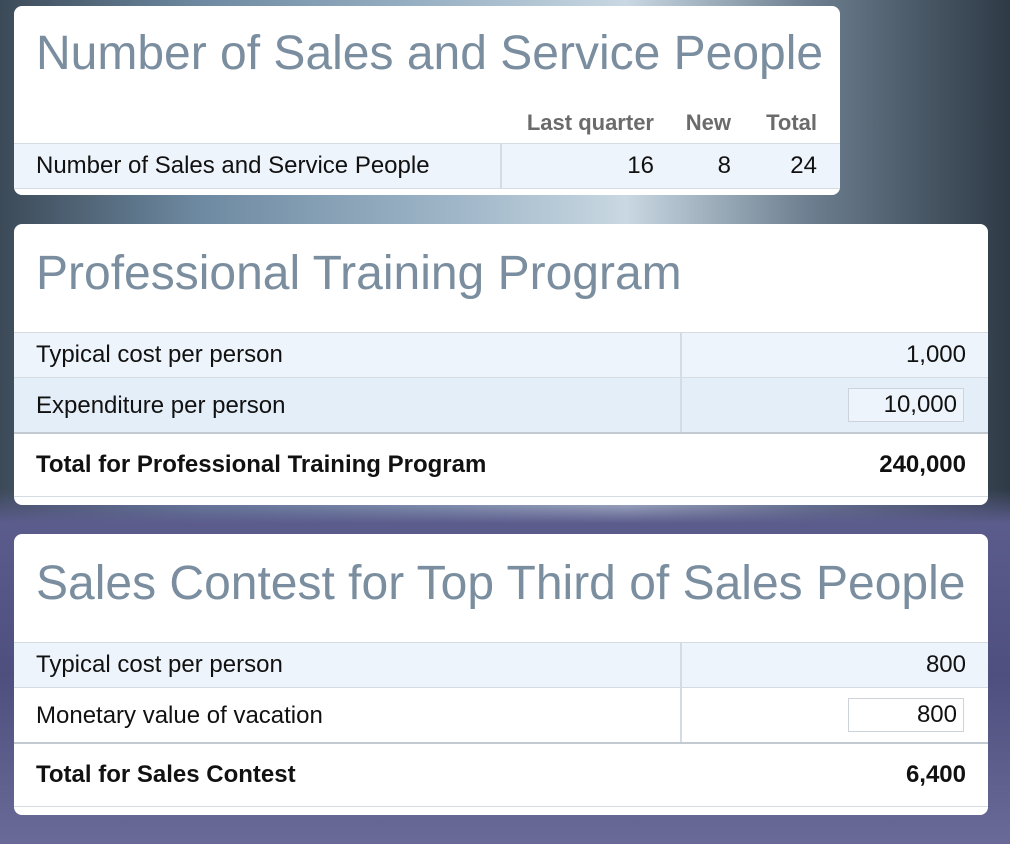 This screenshot has width=1010, height=844. Describe the element at coordinates (179, 715) in the screenshot. I see `row-label: Monetary value of vacation` at that location.